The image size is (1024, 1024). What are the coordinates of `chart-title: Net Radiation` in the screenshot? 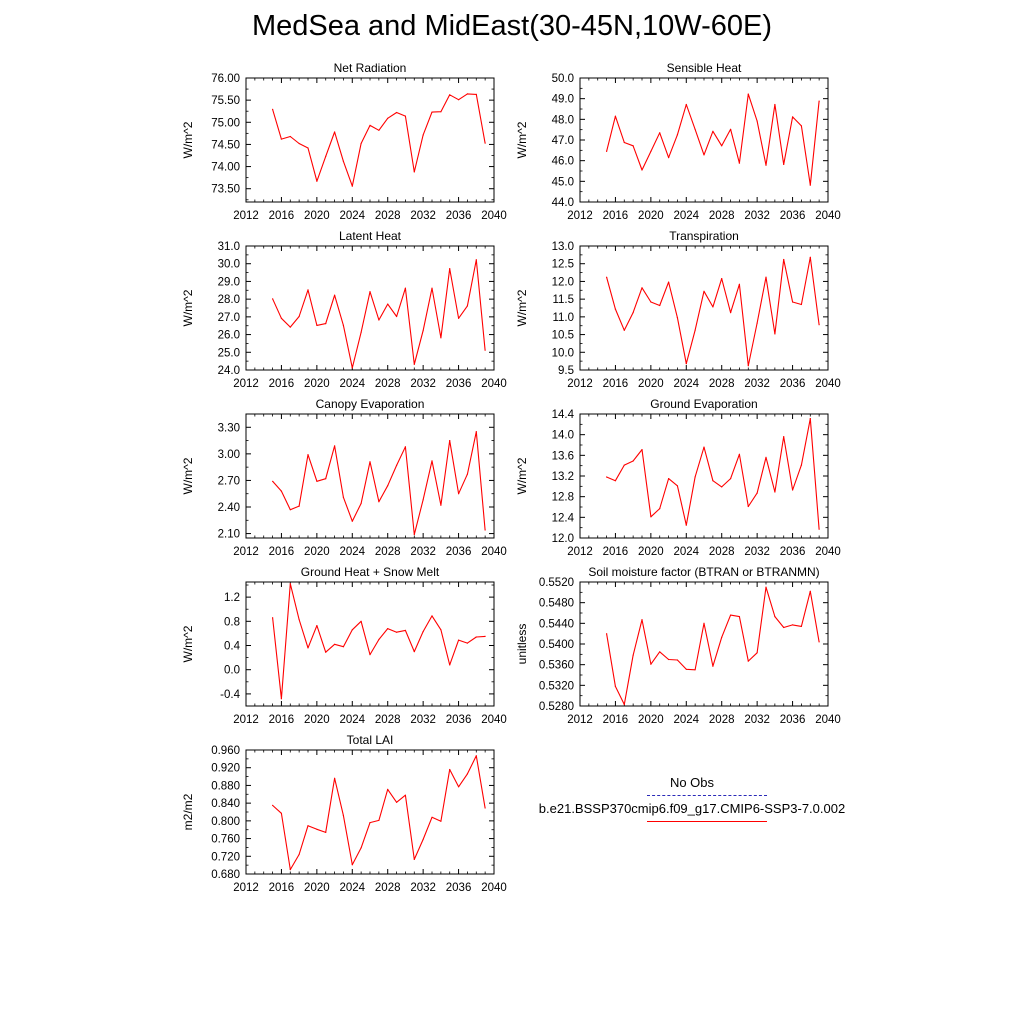 It's located at (370, 68).